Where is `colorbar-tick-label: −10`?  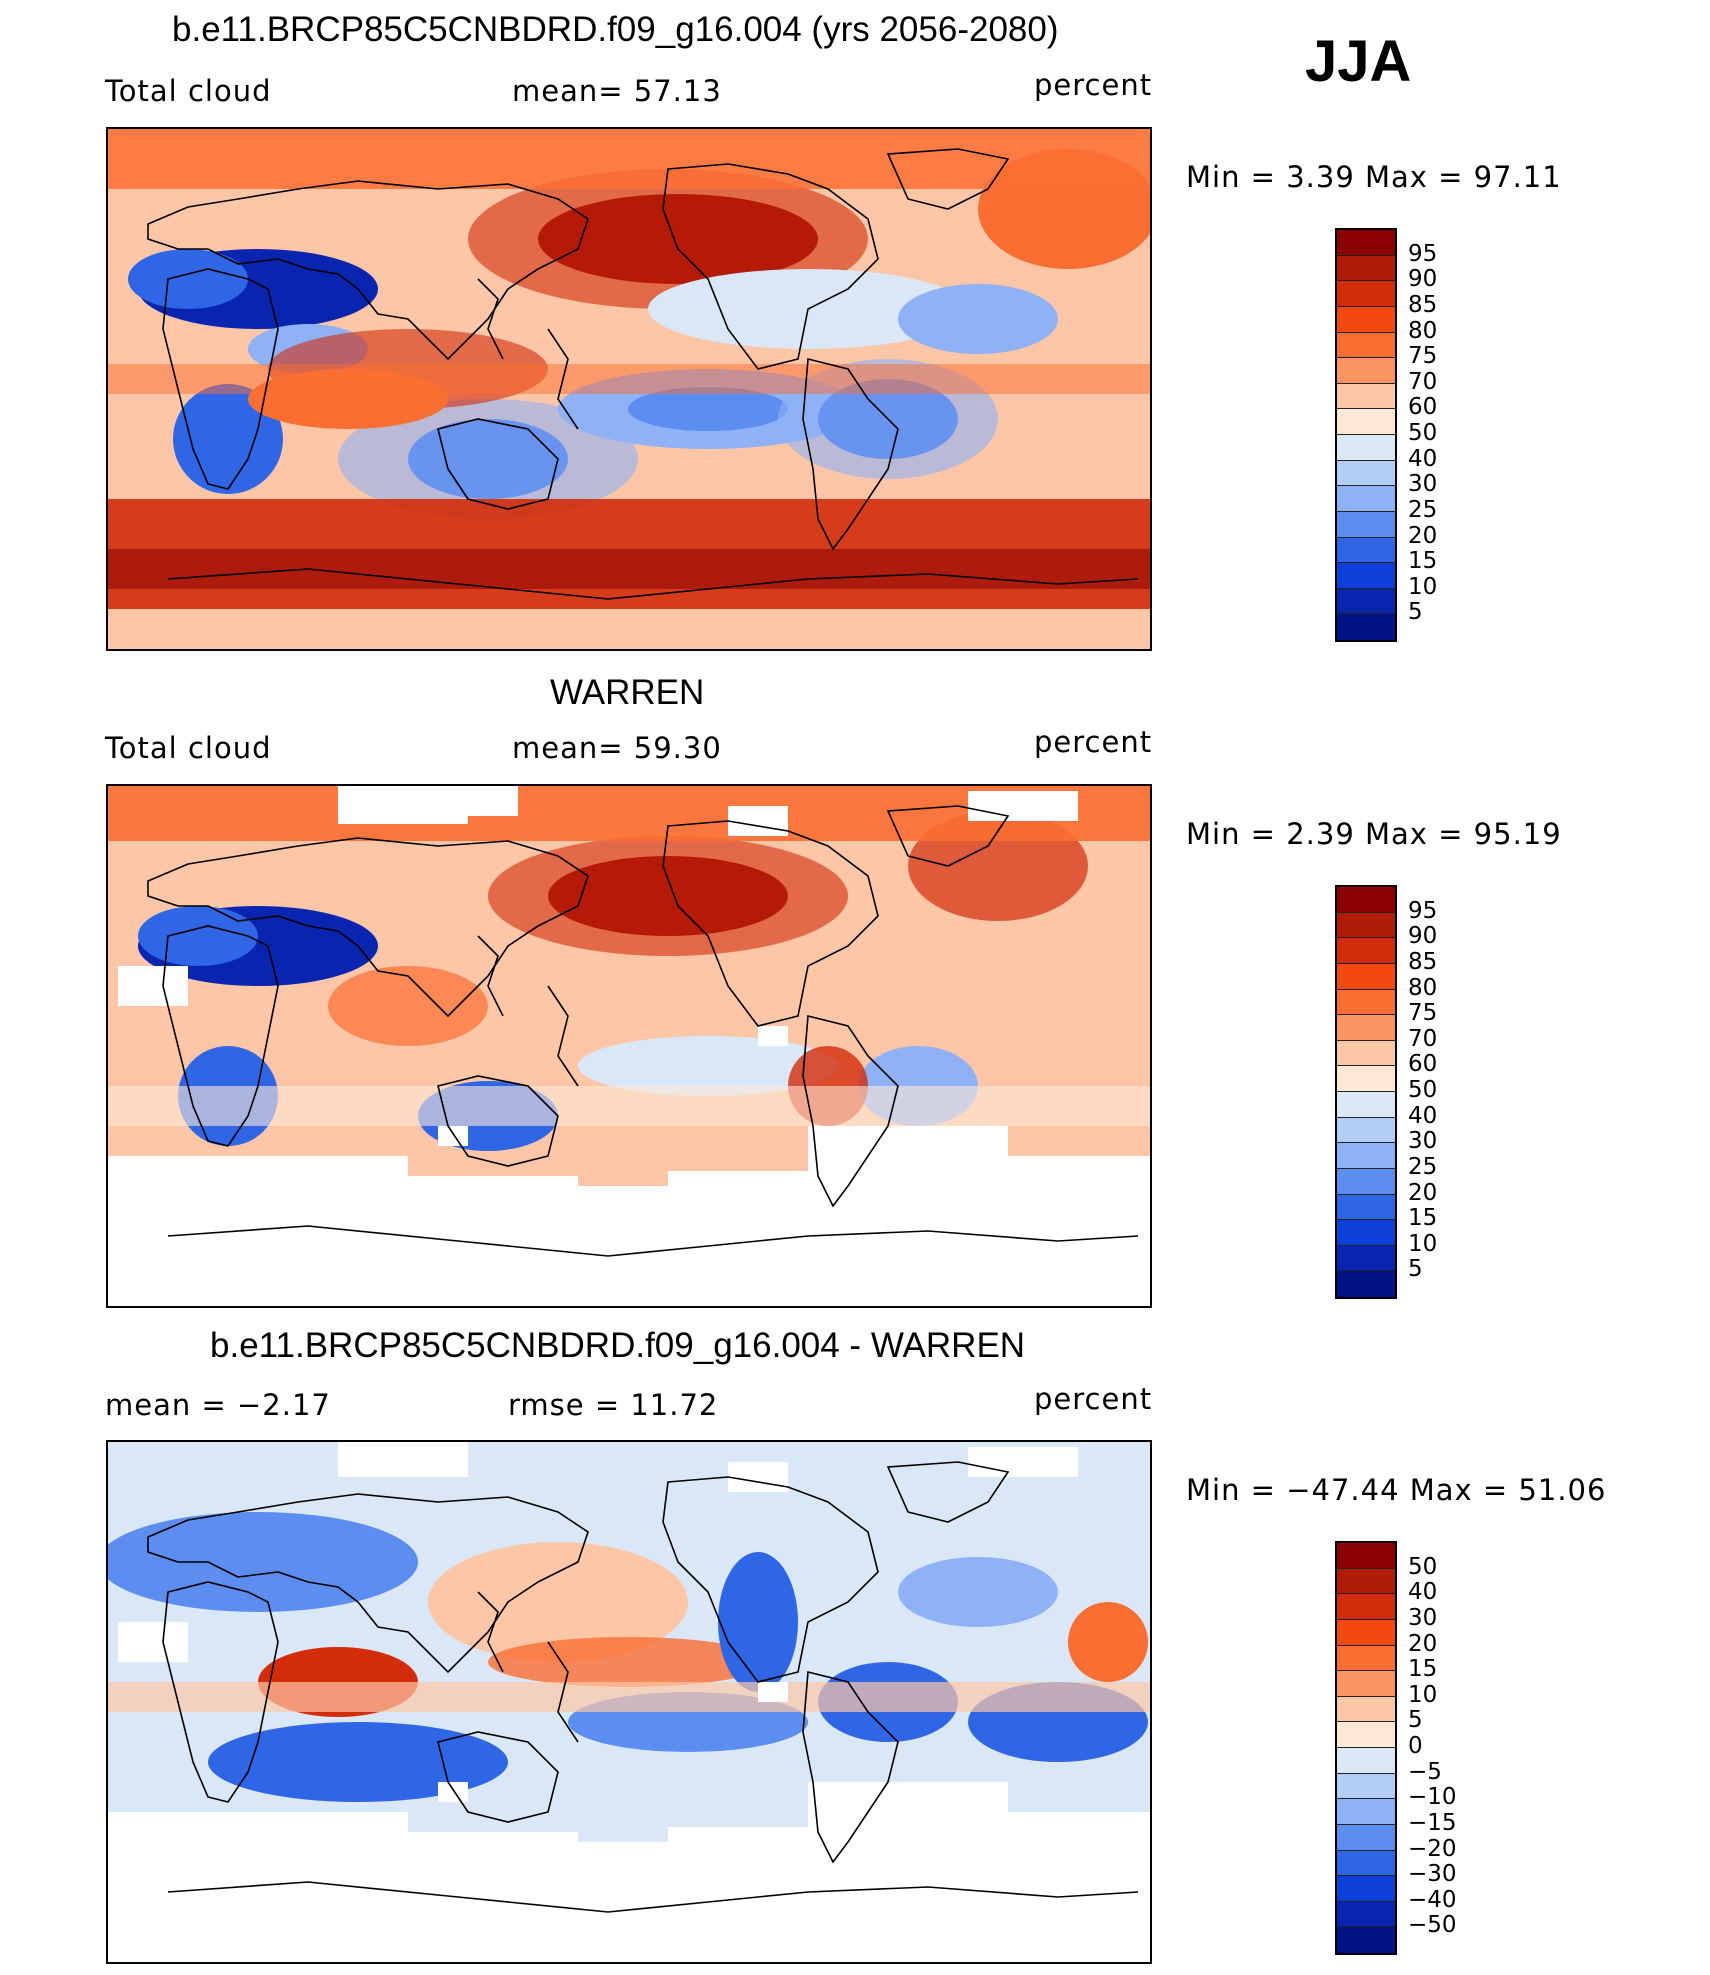
colorbar-tick-label: −10 is located at coordinates (1432, 1797).